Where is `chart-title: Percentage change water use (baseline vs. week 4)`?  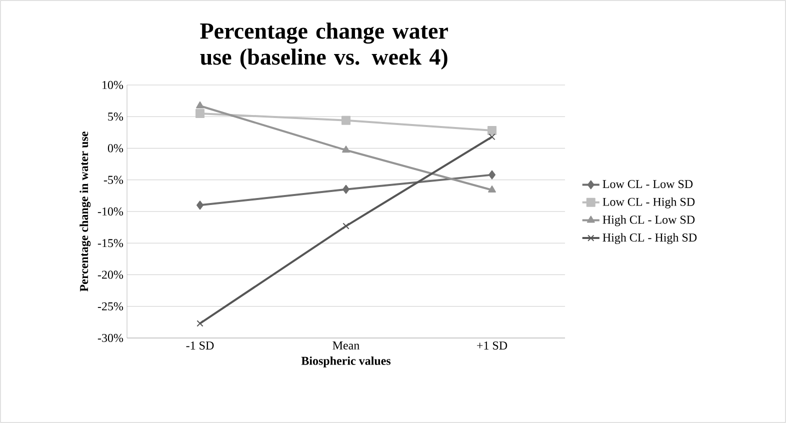 chart-title: Percentage change water use (baseline vs. week 4) is located at coordinates (324, 46).